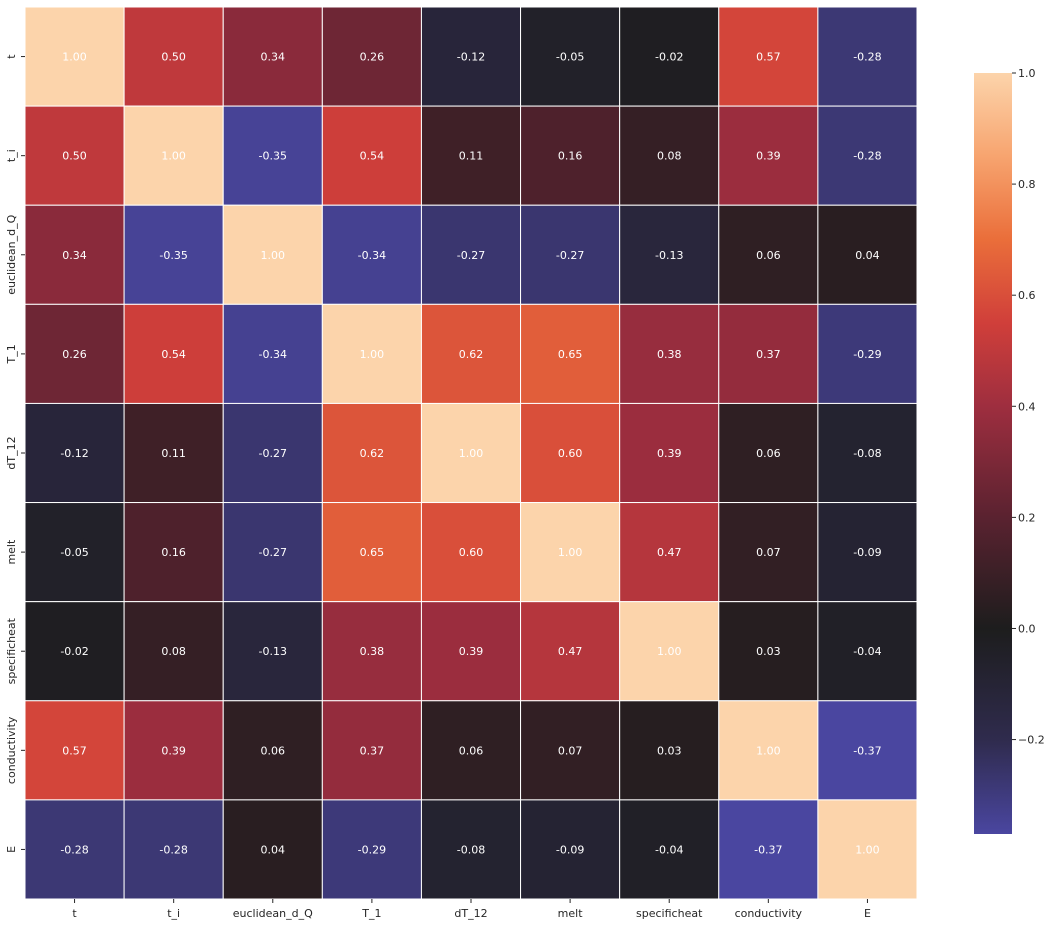 This screenshot has width=1050, height=925. Describe the element at coordinates (11, 650) in the screenshot. I see `y-tick-label: specificheat` at that location.